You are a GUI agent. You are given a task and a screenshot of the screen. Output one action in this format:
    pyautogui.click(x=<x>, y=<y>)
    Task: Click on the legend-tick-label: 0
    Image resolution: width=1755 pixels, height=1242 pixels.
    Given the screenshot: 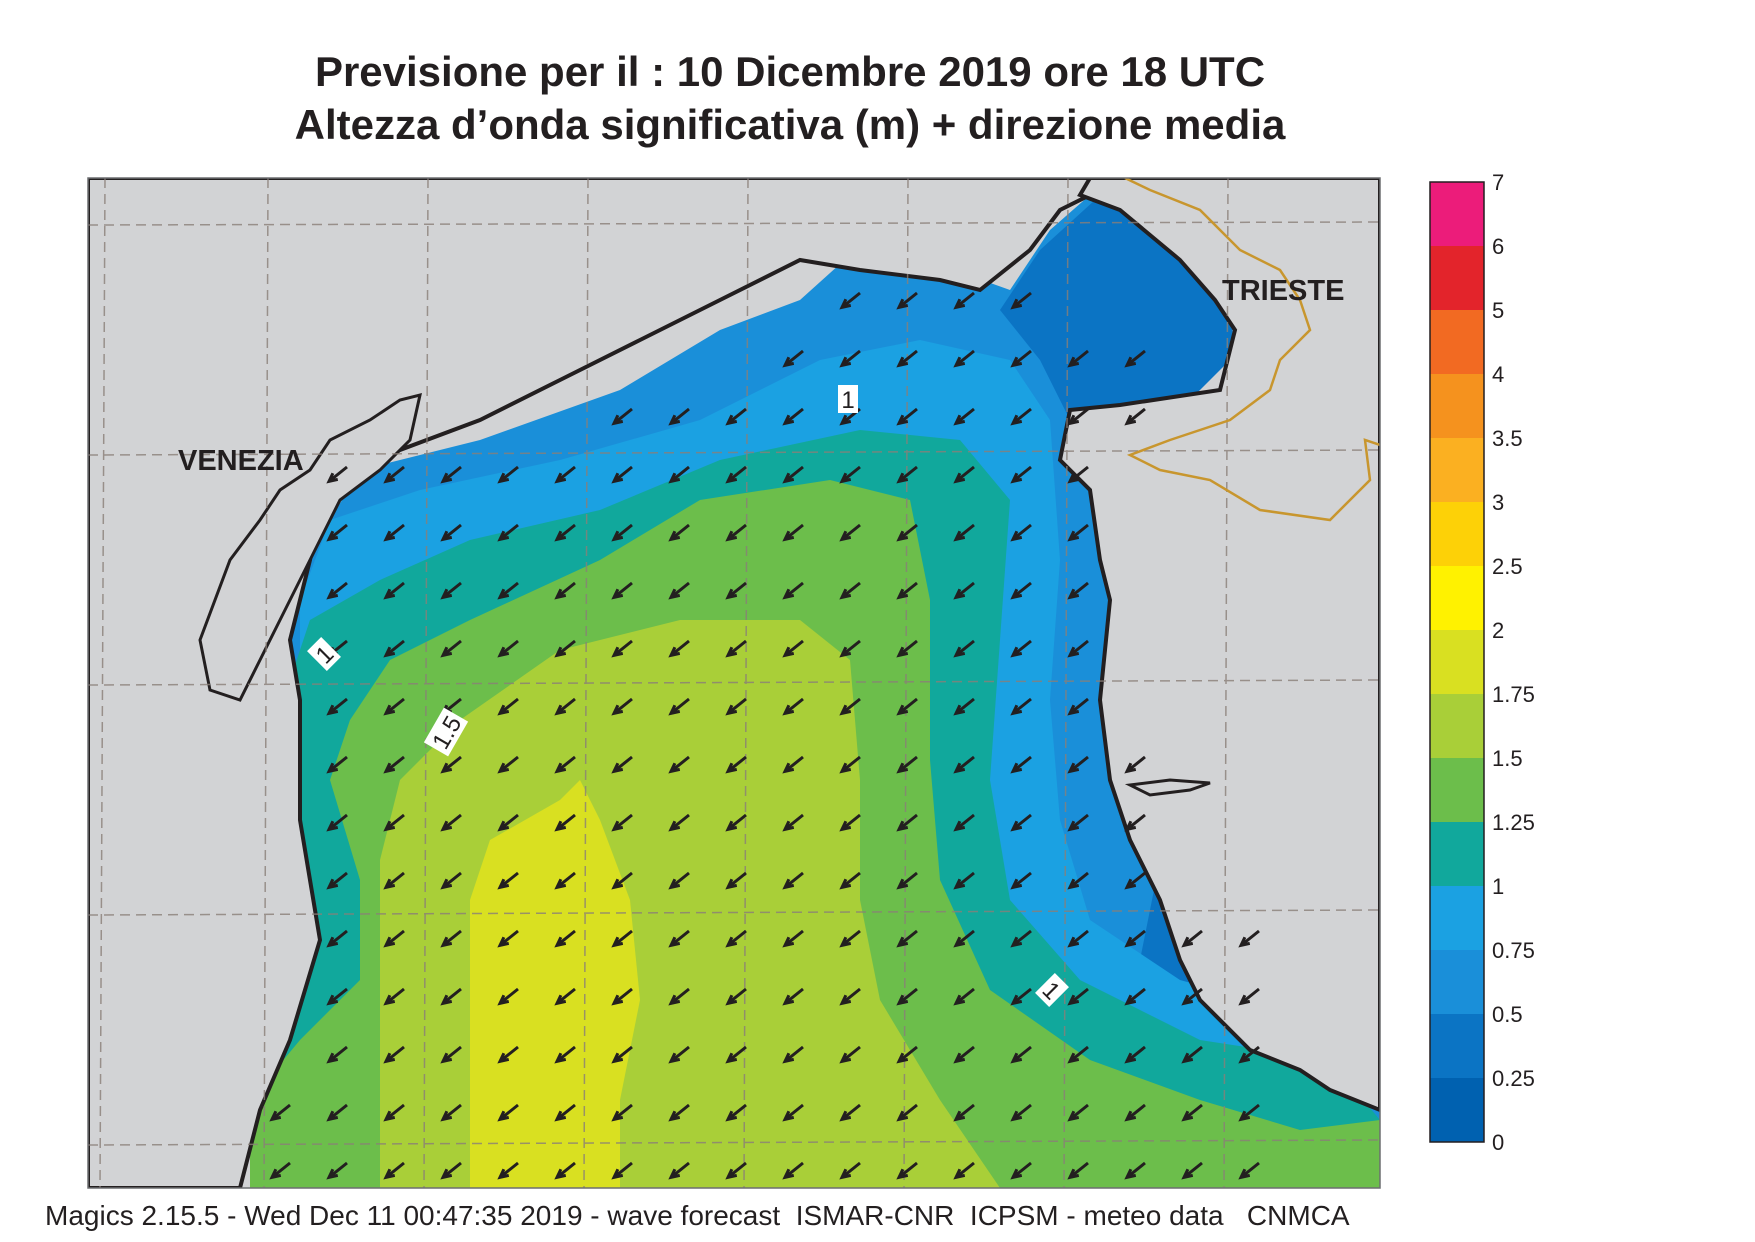 What is the action you would take?
    pyautogui.click(x=1498, y=1142)
    